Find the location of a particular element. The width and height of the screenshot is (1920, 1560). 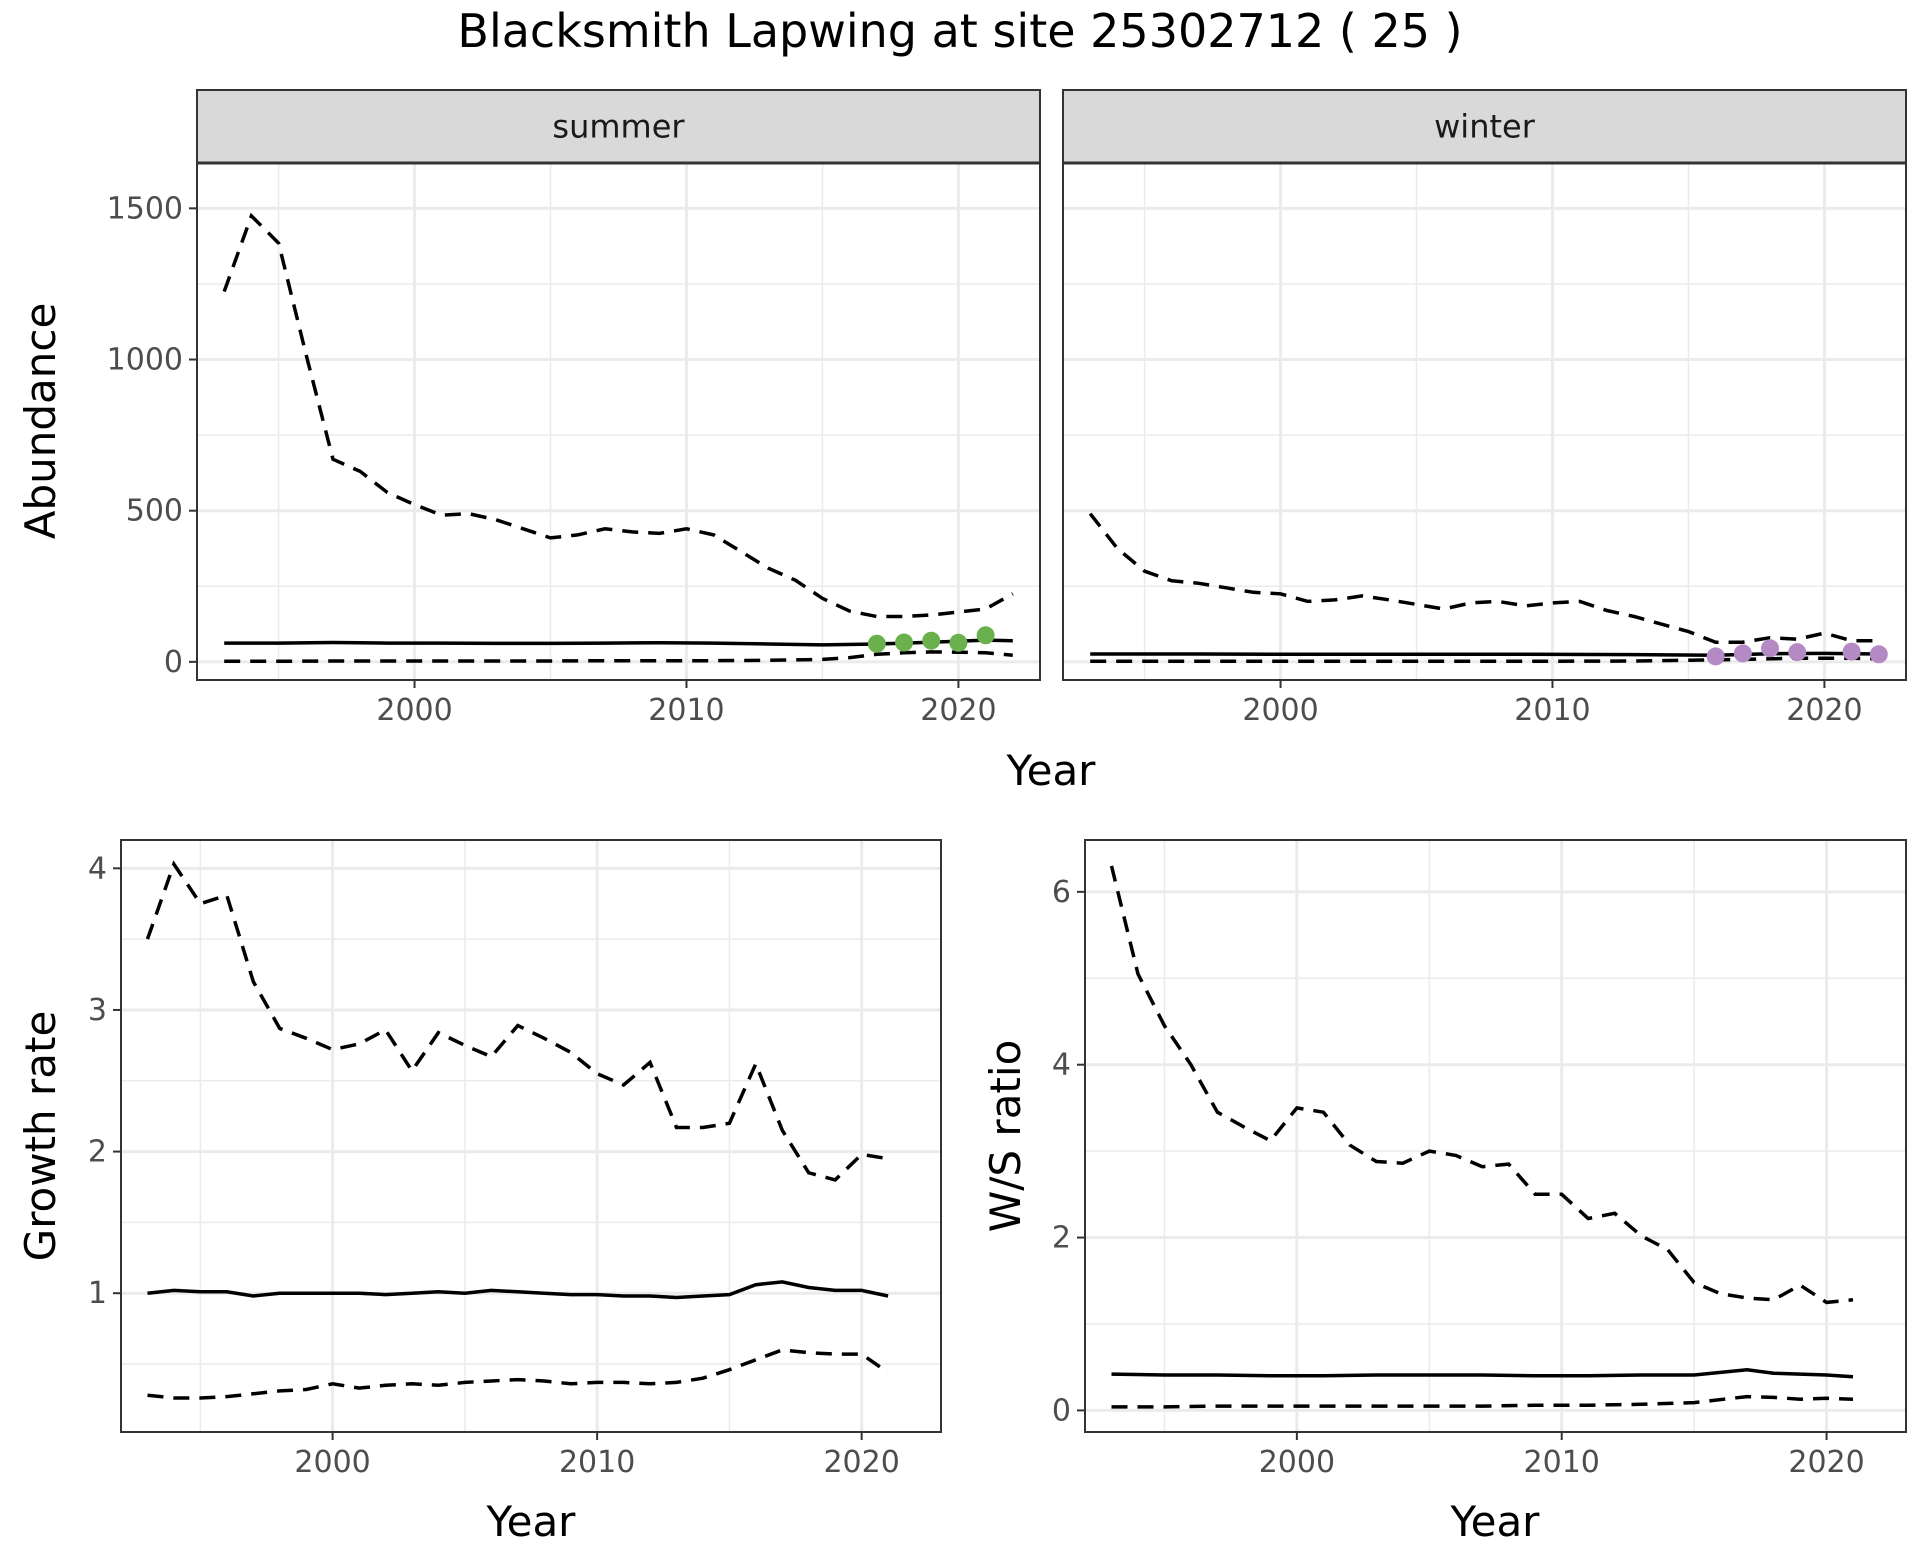

x-axis-title-ratio: Year is located at coordinates (1495, 1521).